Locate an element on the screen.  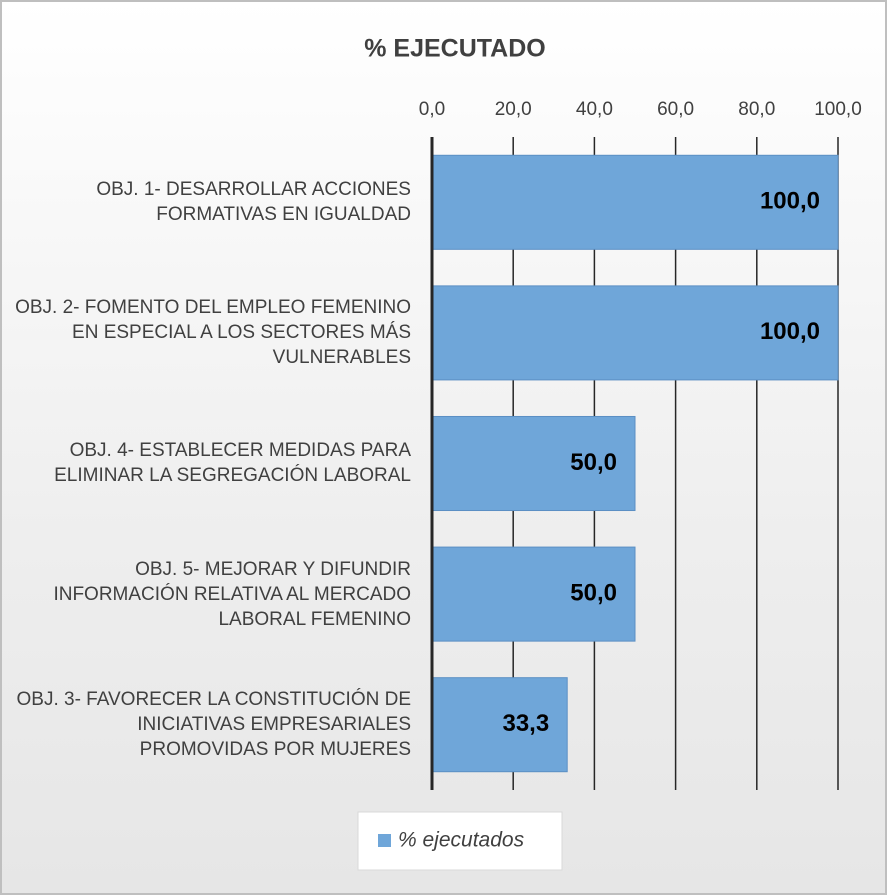
x-tick-label: 0,0 is located at coordinates (432, 109).